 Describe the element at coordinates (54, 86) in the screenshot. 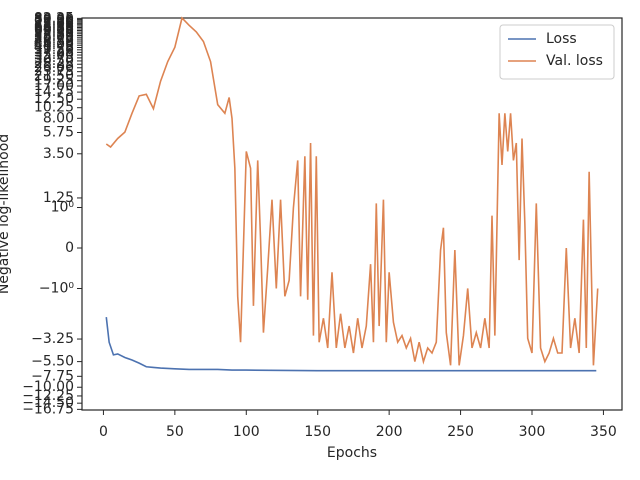

I see `y-tick-label: 17.00` at that location.